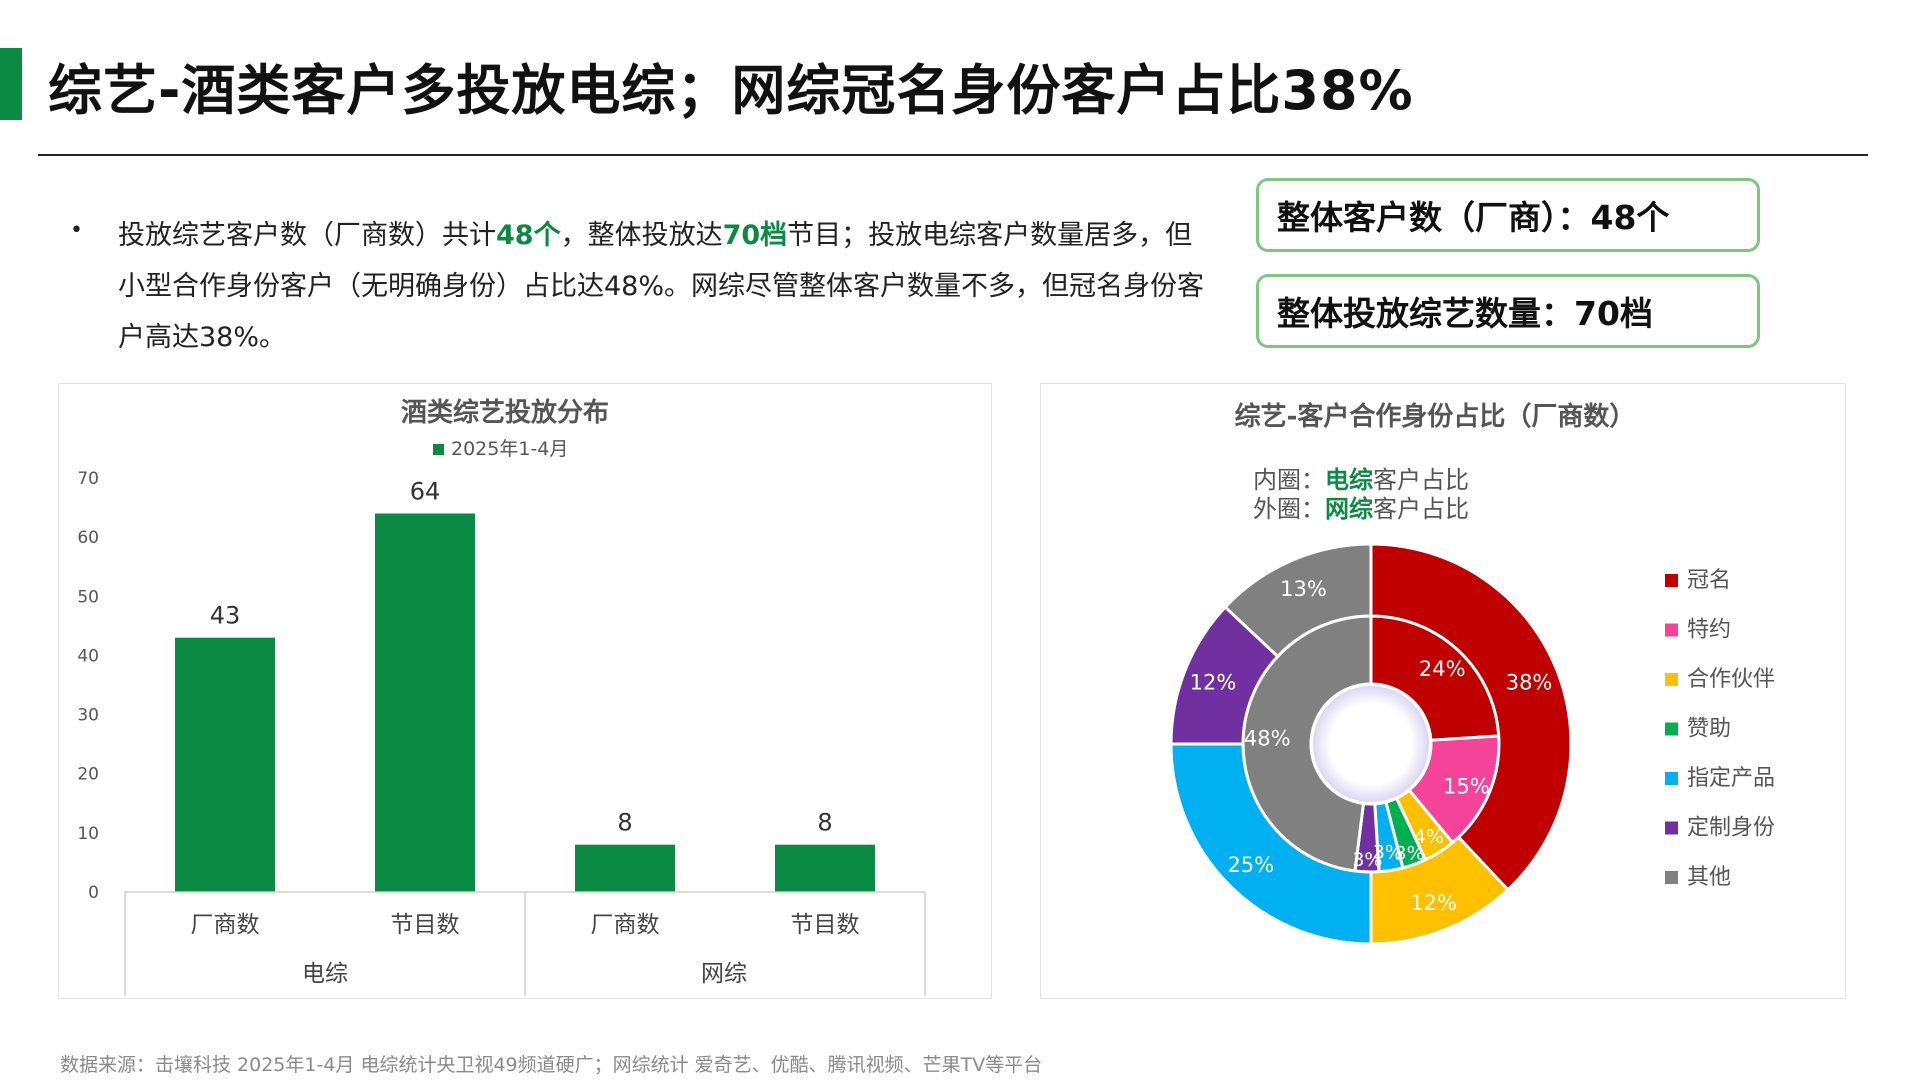 This screenshot has height=1080, width=1920. Describe the element at coordinates (1435, 416) in the screenshot. I see `donut-chart-title: 综艺-客户合作身份占比（厂商数）` at that location.